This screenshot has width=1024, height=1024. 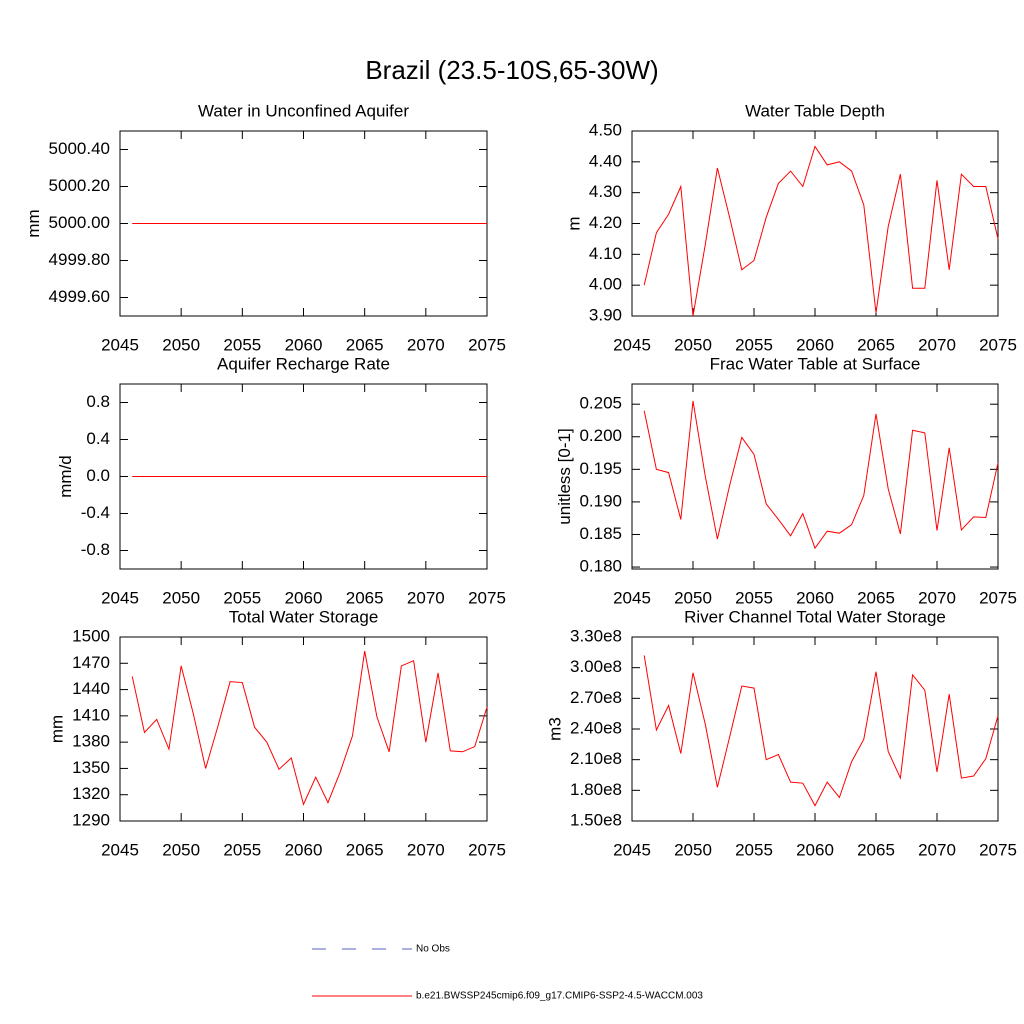 What do you see at coordinates (600, 435) in the screenshot?
I see `y-tick-label: 0.200` at bounding box center [600, 435].